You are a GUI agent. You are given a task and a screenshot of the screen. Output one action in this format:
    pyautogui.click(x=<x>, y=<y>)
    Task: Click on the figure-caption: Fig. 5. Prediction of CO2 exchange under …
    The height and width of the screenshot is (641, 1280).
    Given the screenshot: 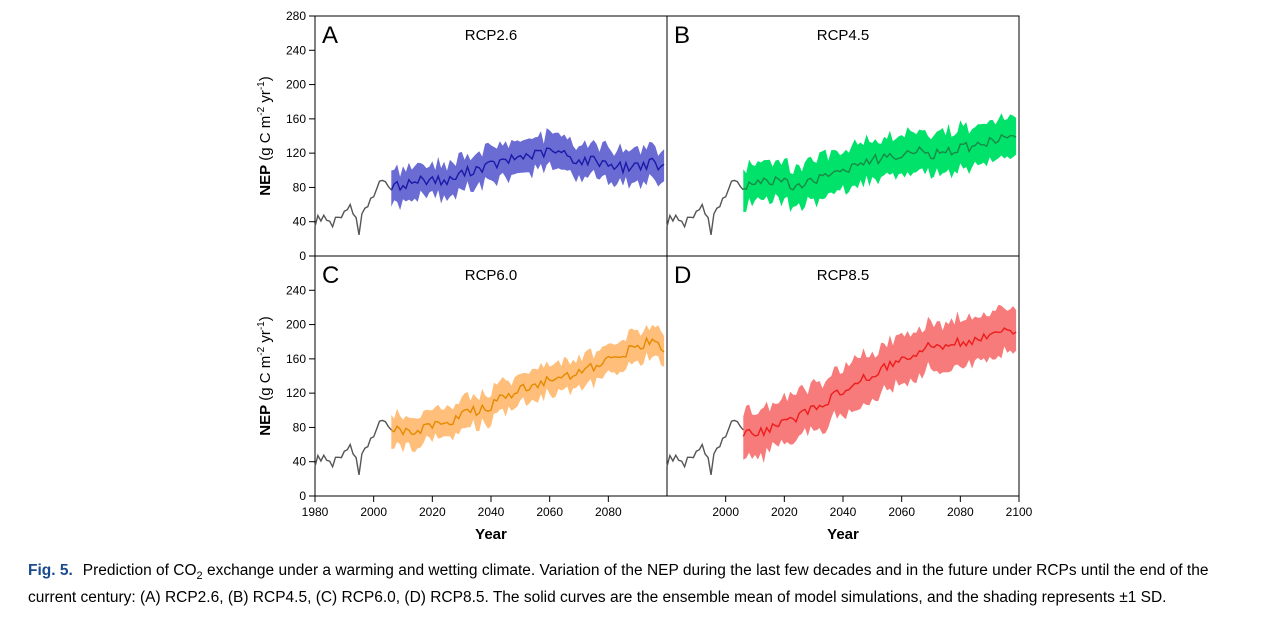 What is the action you would take?
    pyautogui.click(x=644, y=584)
    